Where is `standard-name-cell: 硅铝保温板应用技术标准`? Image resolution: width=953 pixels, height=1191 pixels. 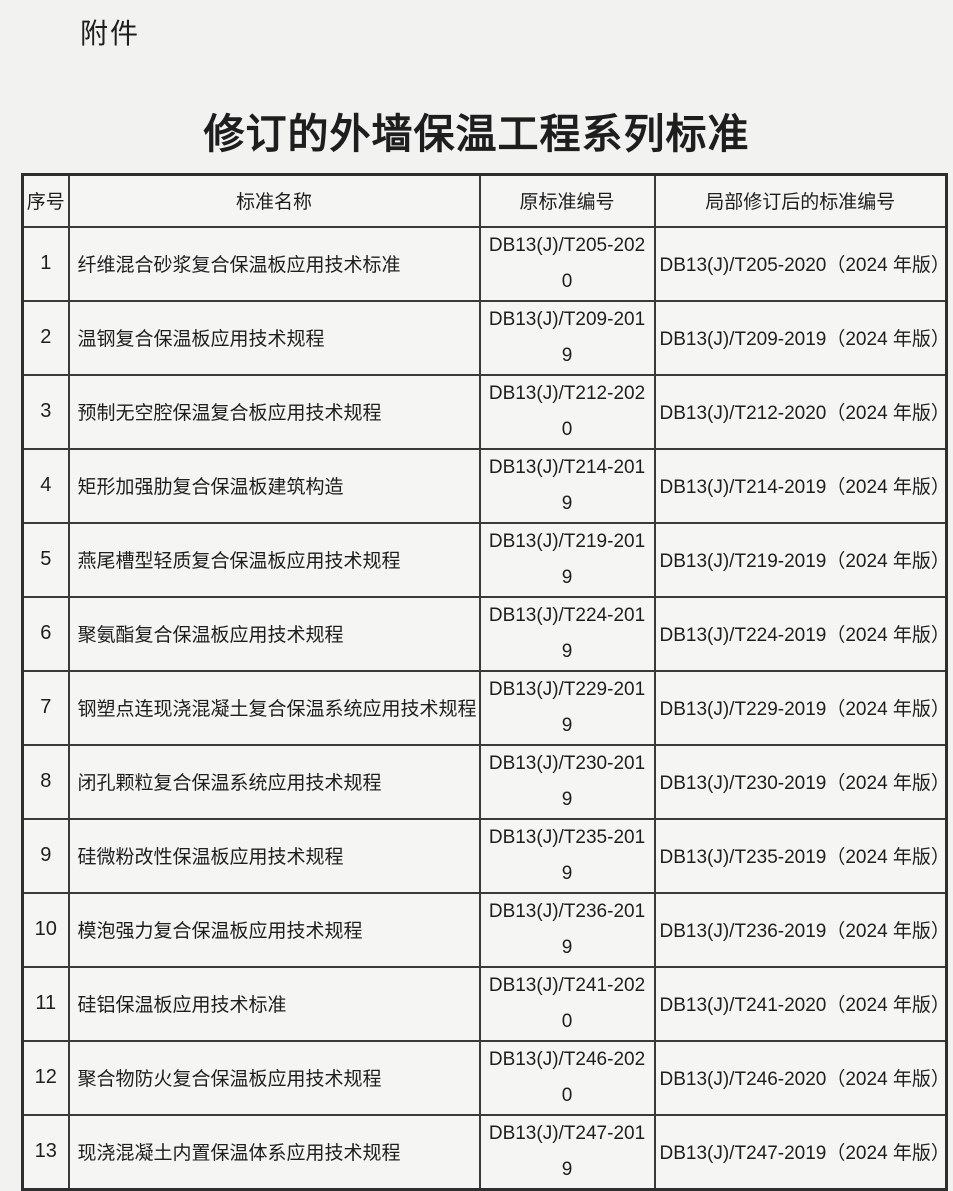
standard-name-cell: 硅铝保温板应用技术标准 is located at coordinates (274, 1003).